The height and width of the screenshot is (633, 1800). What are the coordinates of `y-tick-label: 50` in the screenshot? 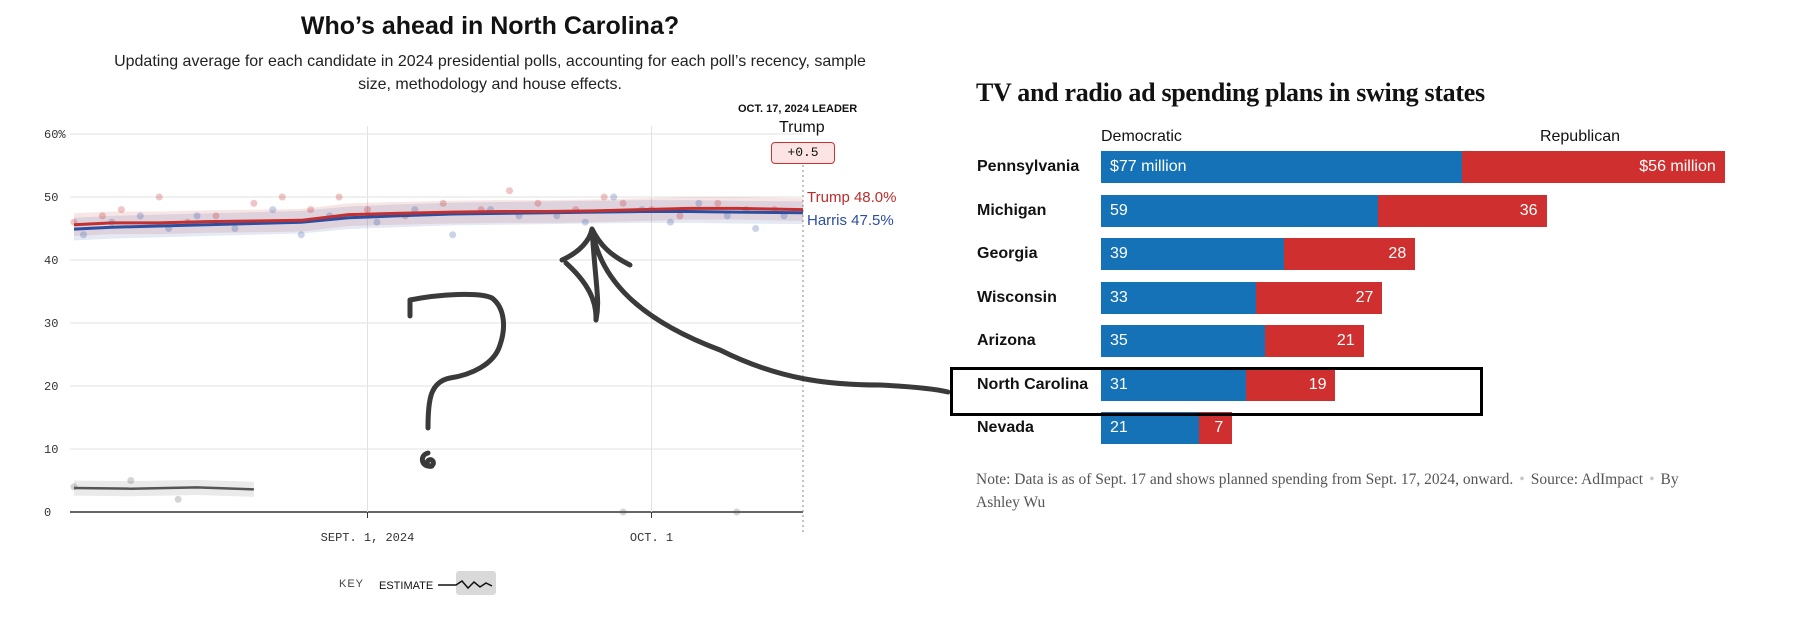 It's located at (51, 198).